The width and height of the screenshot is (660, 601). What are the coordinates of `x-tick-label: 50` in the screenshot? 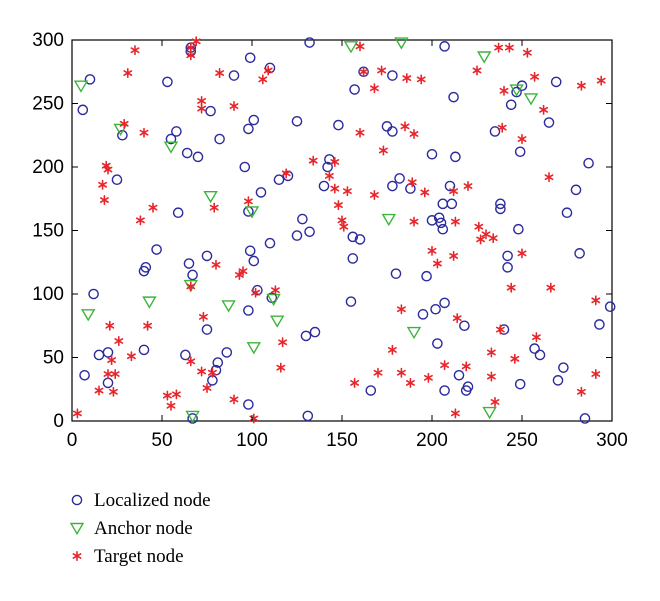 It's located at (161, 440).